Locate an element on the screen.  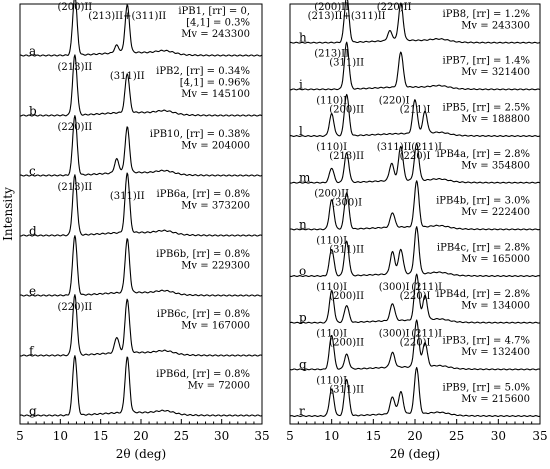
trace-letter: a is located at coordinates (32, 51).